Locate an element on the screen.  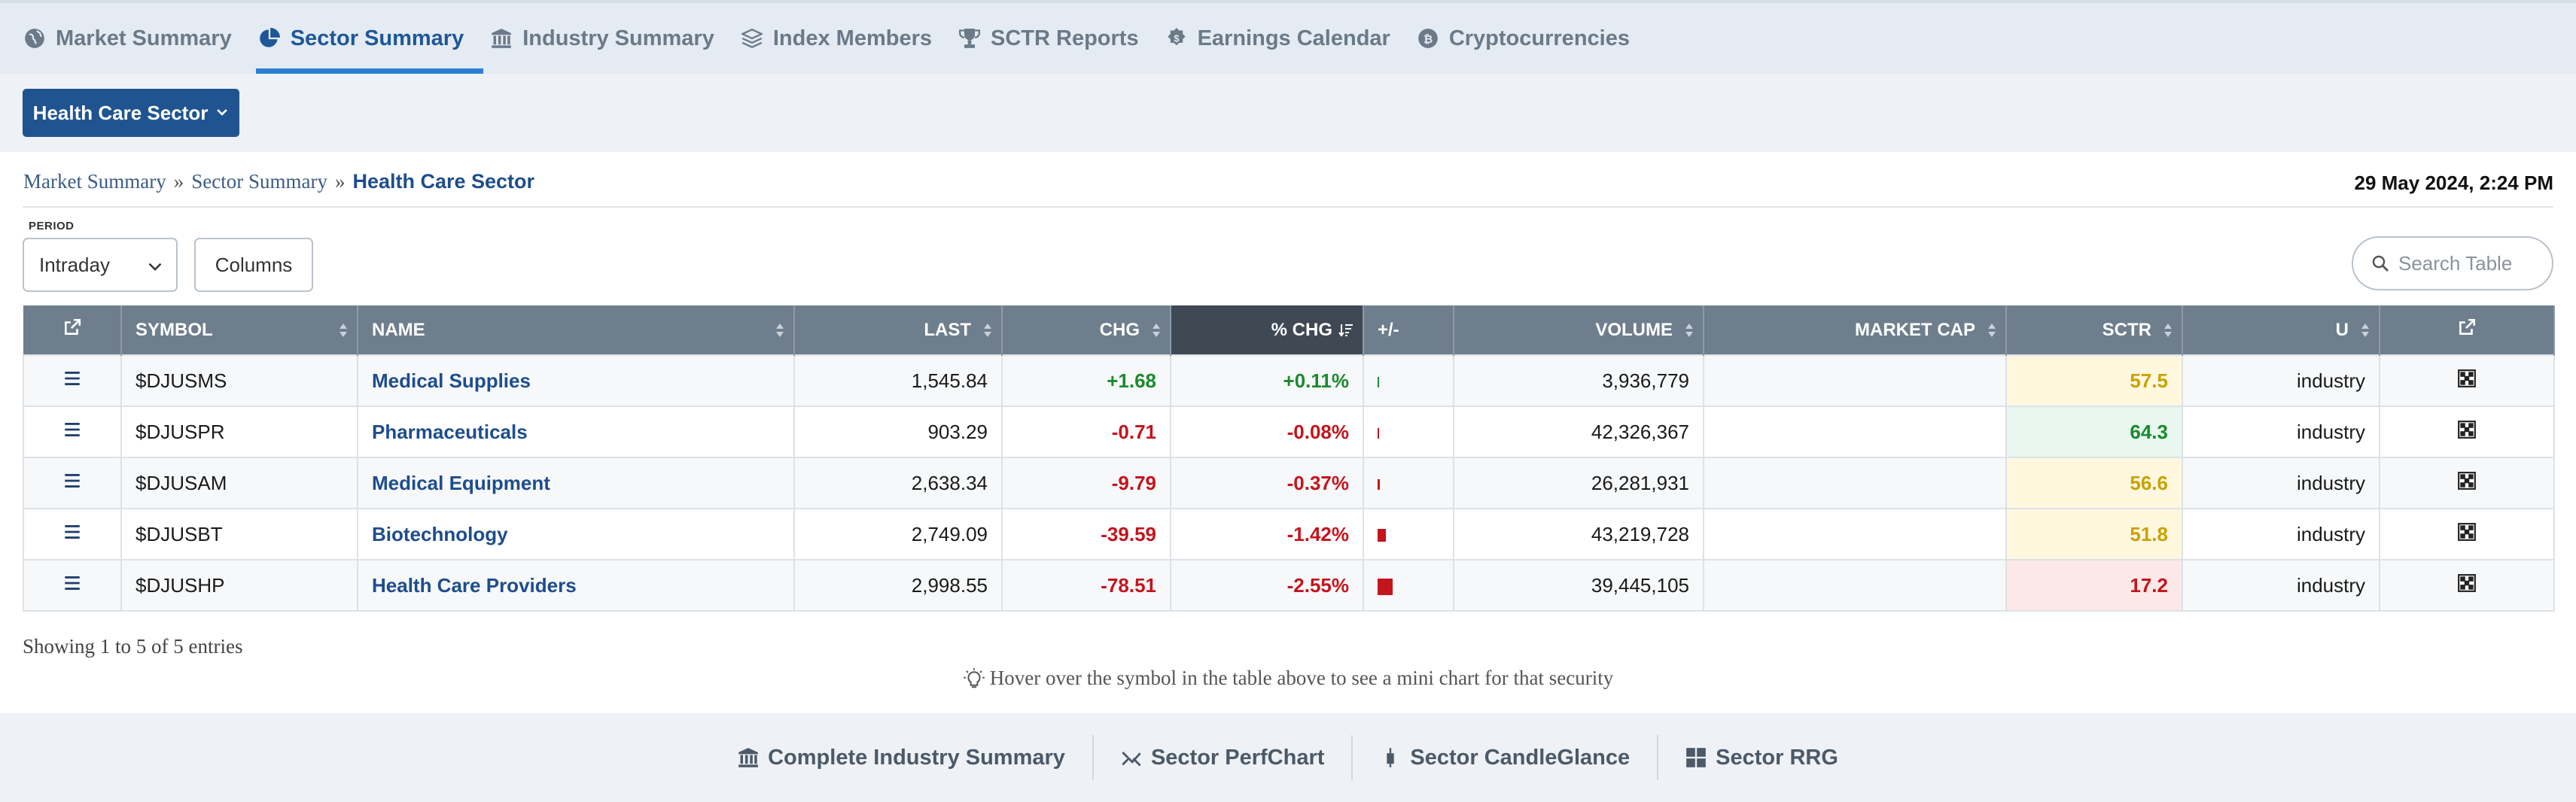
column-header-market-cap: MARKET CAP is located at coordinates (1856, 330).